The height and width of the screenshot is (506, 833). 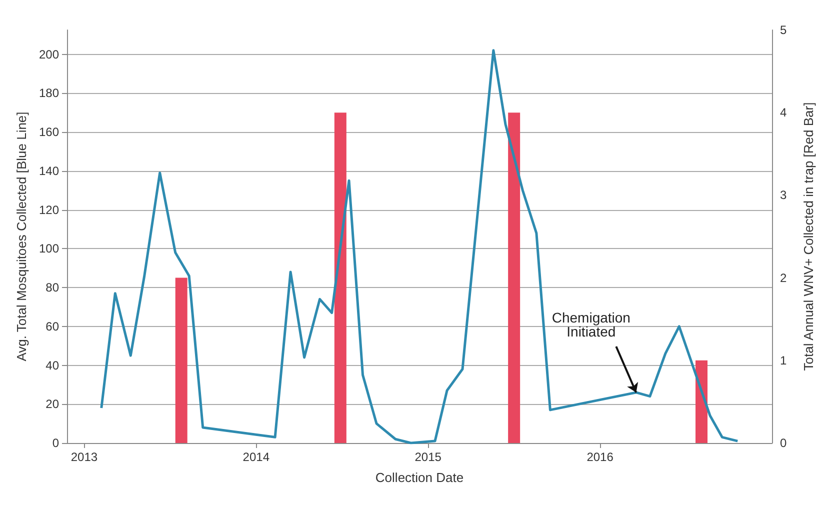 I want to click on x-tick-label: 2014, so click(x=256, y=457).